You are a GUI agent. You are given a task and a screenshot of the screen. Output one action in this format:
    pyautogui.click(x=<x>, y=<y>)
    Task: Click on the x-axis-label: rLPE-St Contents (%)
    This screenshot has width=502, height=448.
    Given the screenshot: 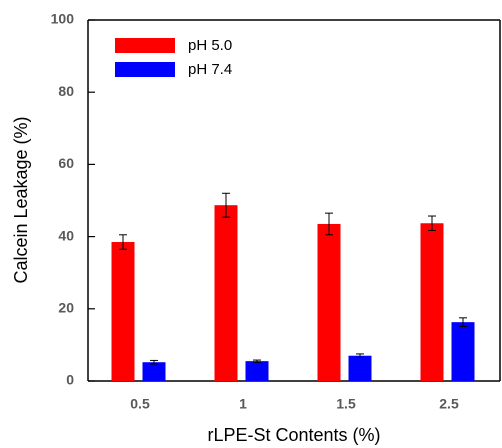 What is the action you would take?
    pyautogui.click(x=293, y=435)
    